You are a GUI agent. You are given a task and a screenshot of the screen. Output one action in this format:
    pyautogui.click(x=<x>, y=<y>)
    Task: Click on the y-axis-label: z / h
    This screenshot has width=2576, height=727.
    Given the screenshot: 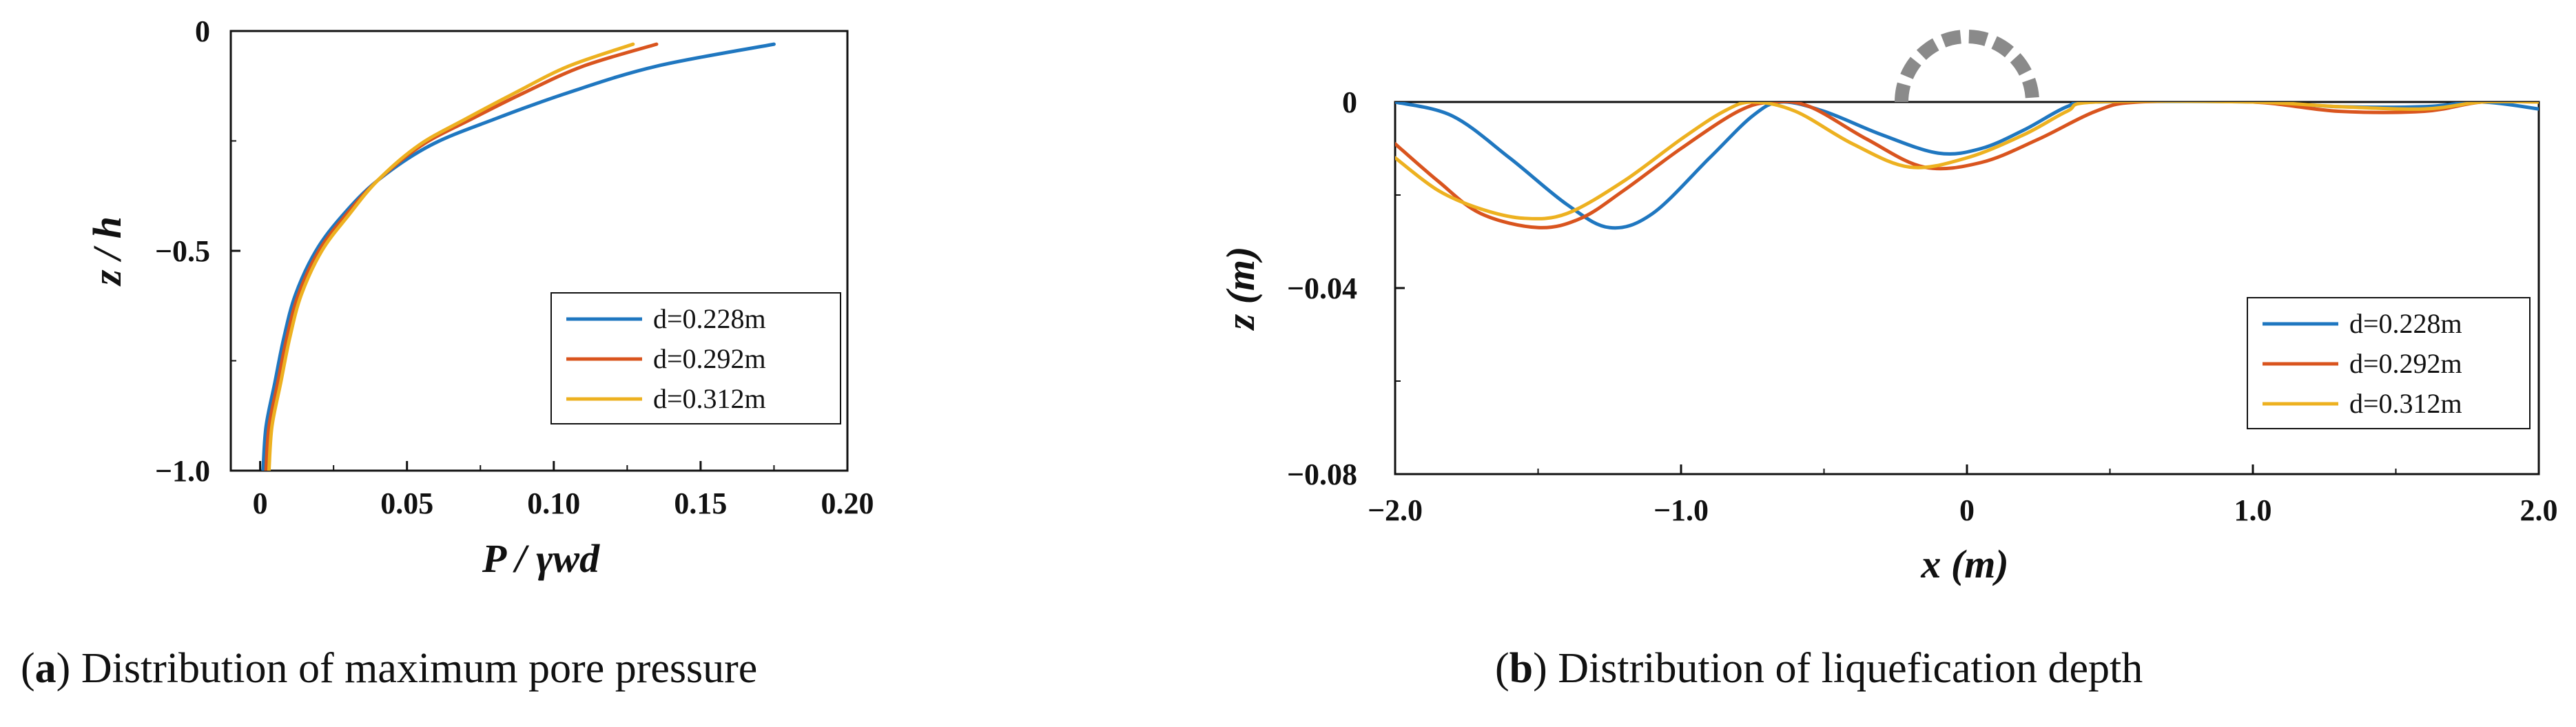 What is the action you would take?
    pyautogui.click(x=108, y=251)
    